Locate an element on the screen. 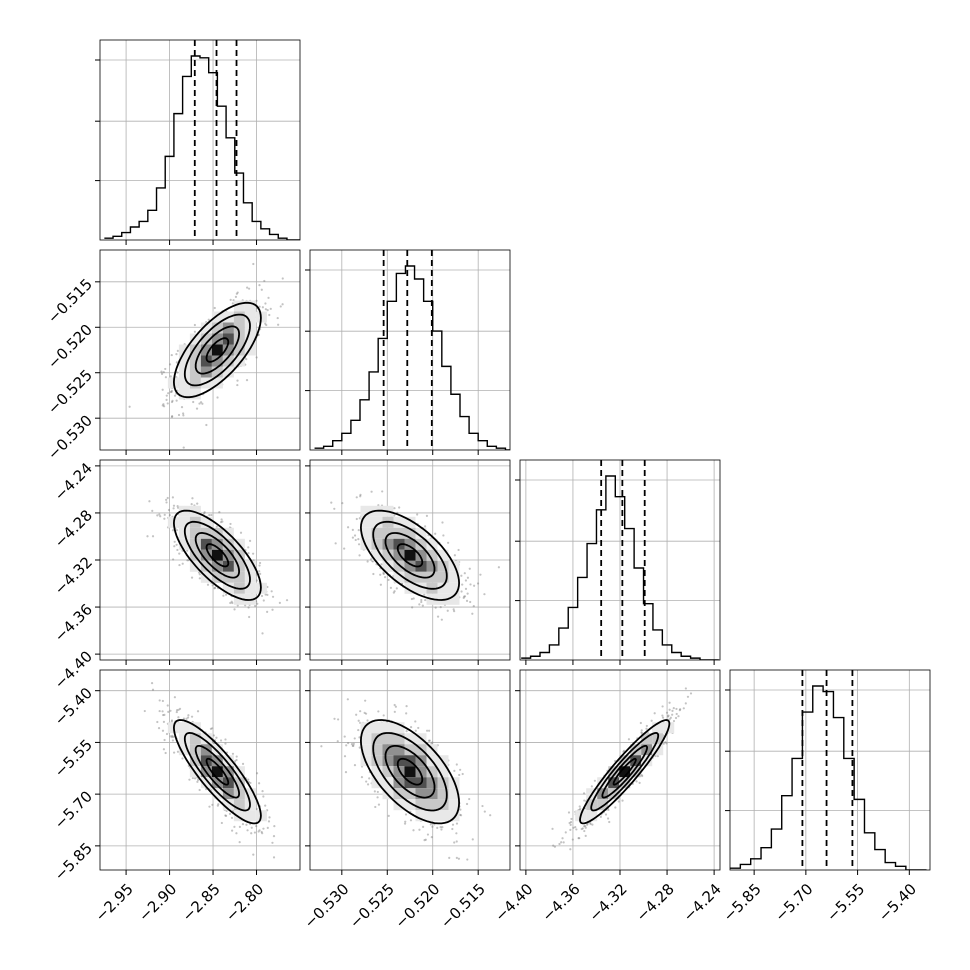 The width and height of the screenshot is (970, 970). y-tick-label-1-1: −0.525 is located at coordinates (70, 392).